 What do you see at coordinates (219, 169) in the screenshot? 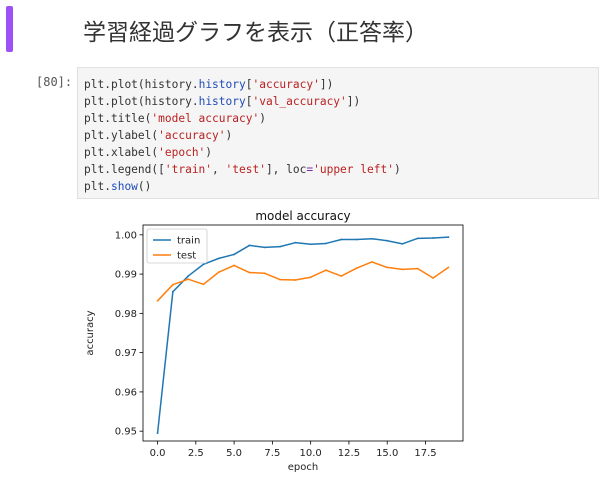
I see `code-token: ,` at bounding box center [219, 169].